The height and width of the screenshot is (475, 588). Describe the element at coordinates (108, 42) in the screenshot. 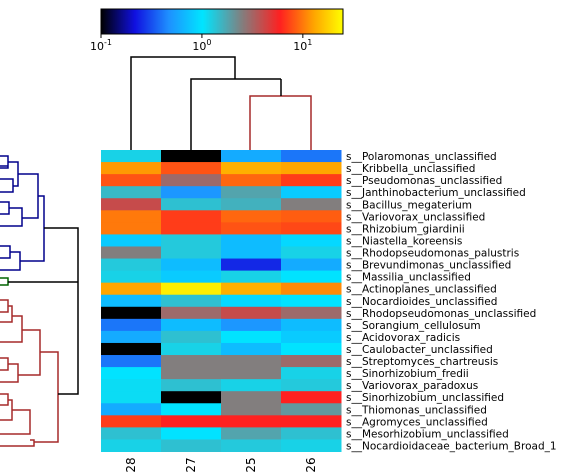

I see `colorbar-tick-exponent: -1` at that location.